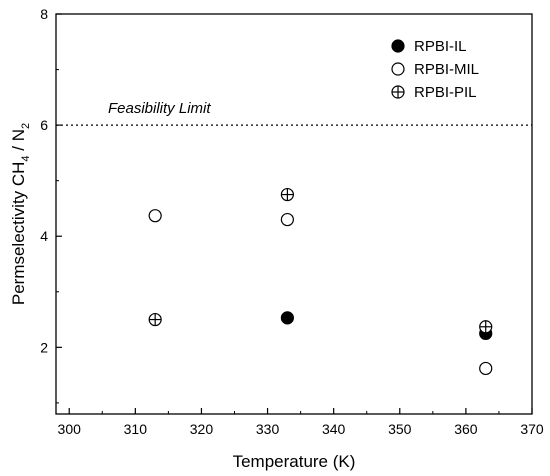 The image size is (550, 476). What do you see at coordinates (70, 429) in the screenshot?
I see `x-tick-label: 300` at bounding box center [70, 429].